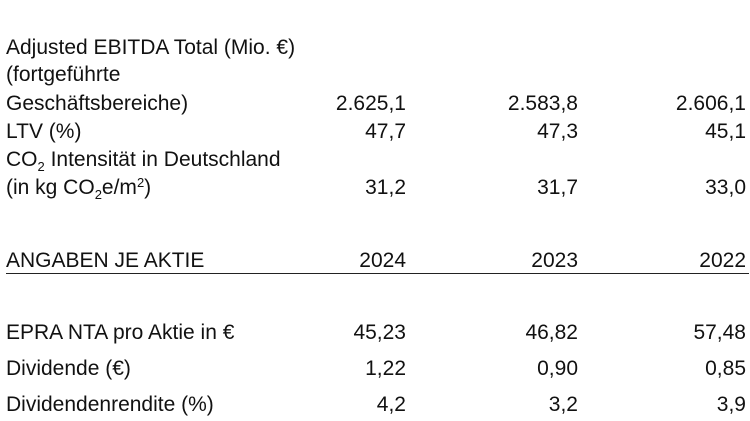 This screenshot has width=750, height=421. What do you see at coordinates (97, 103) in the screenshot?
I see `ebitda-label-line-3: Geschäftsbereiche)` at bounding box center [97, 103].